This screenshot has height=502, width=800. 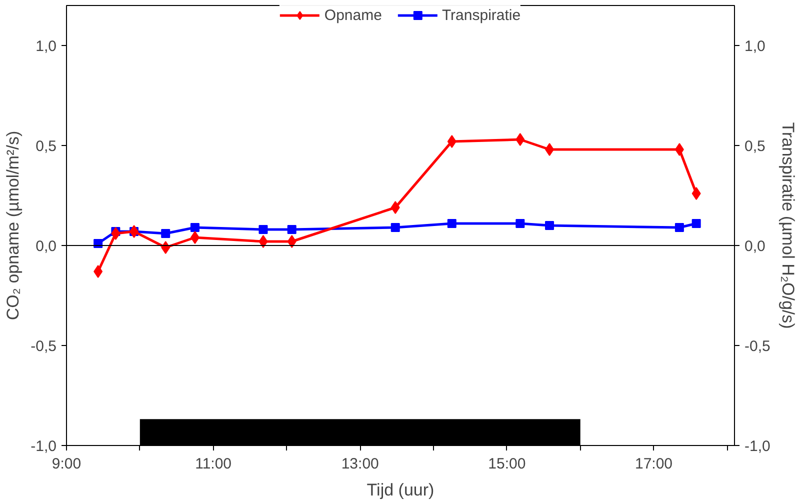 I want to click on y-tick-label: -1,0, so click(x=43, y=446).